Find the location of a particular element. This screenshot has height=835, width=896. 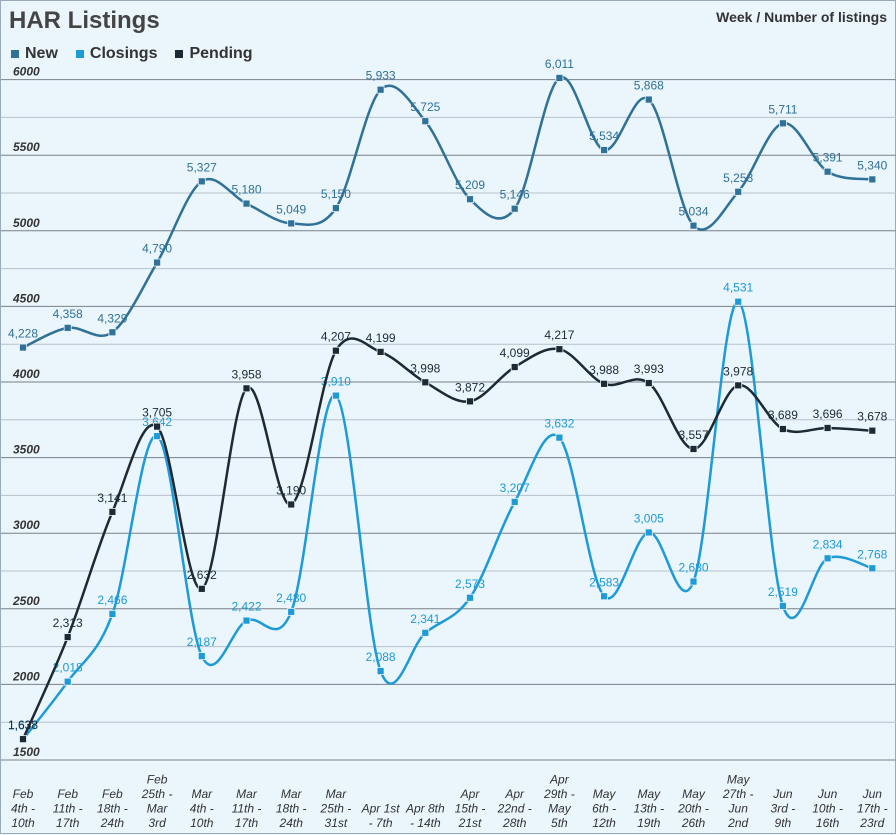

data-label-closings: 3,207 is located at coordinates (515, 488).